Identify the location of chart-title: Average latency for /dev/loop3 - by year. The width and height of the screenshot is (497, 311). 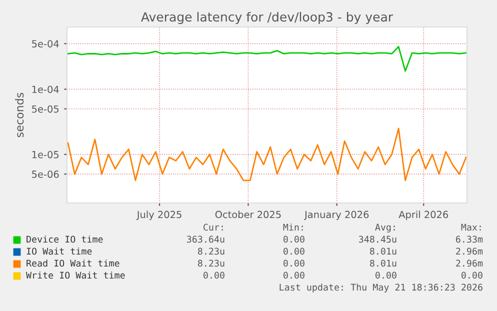
(267, 18).